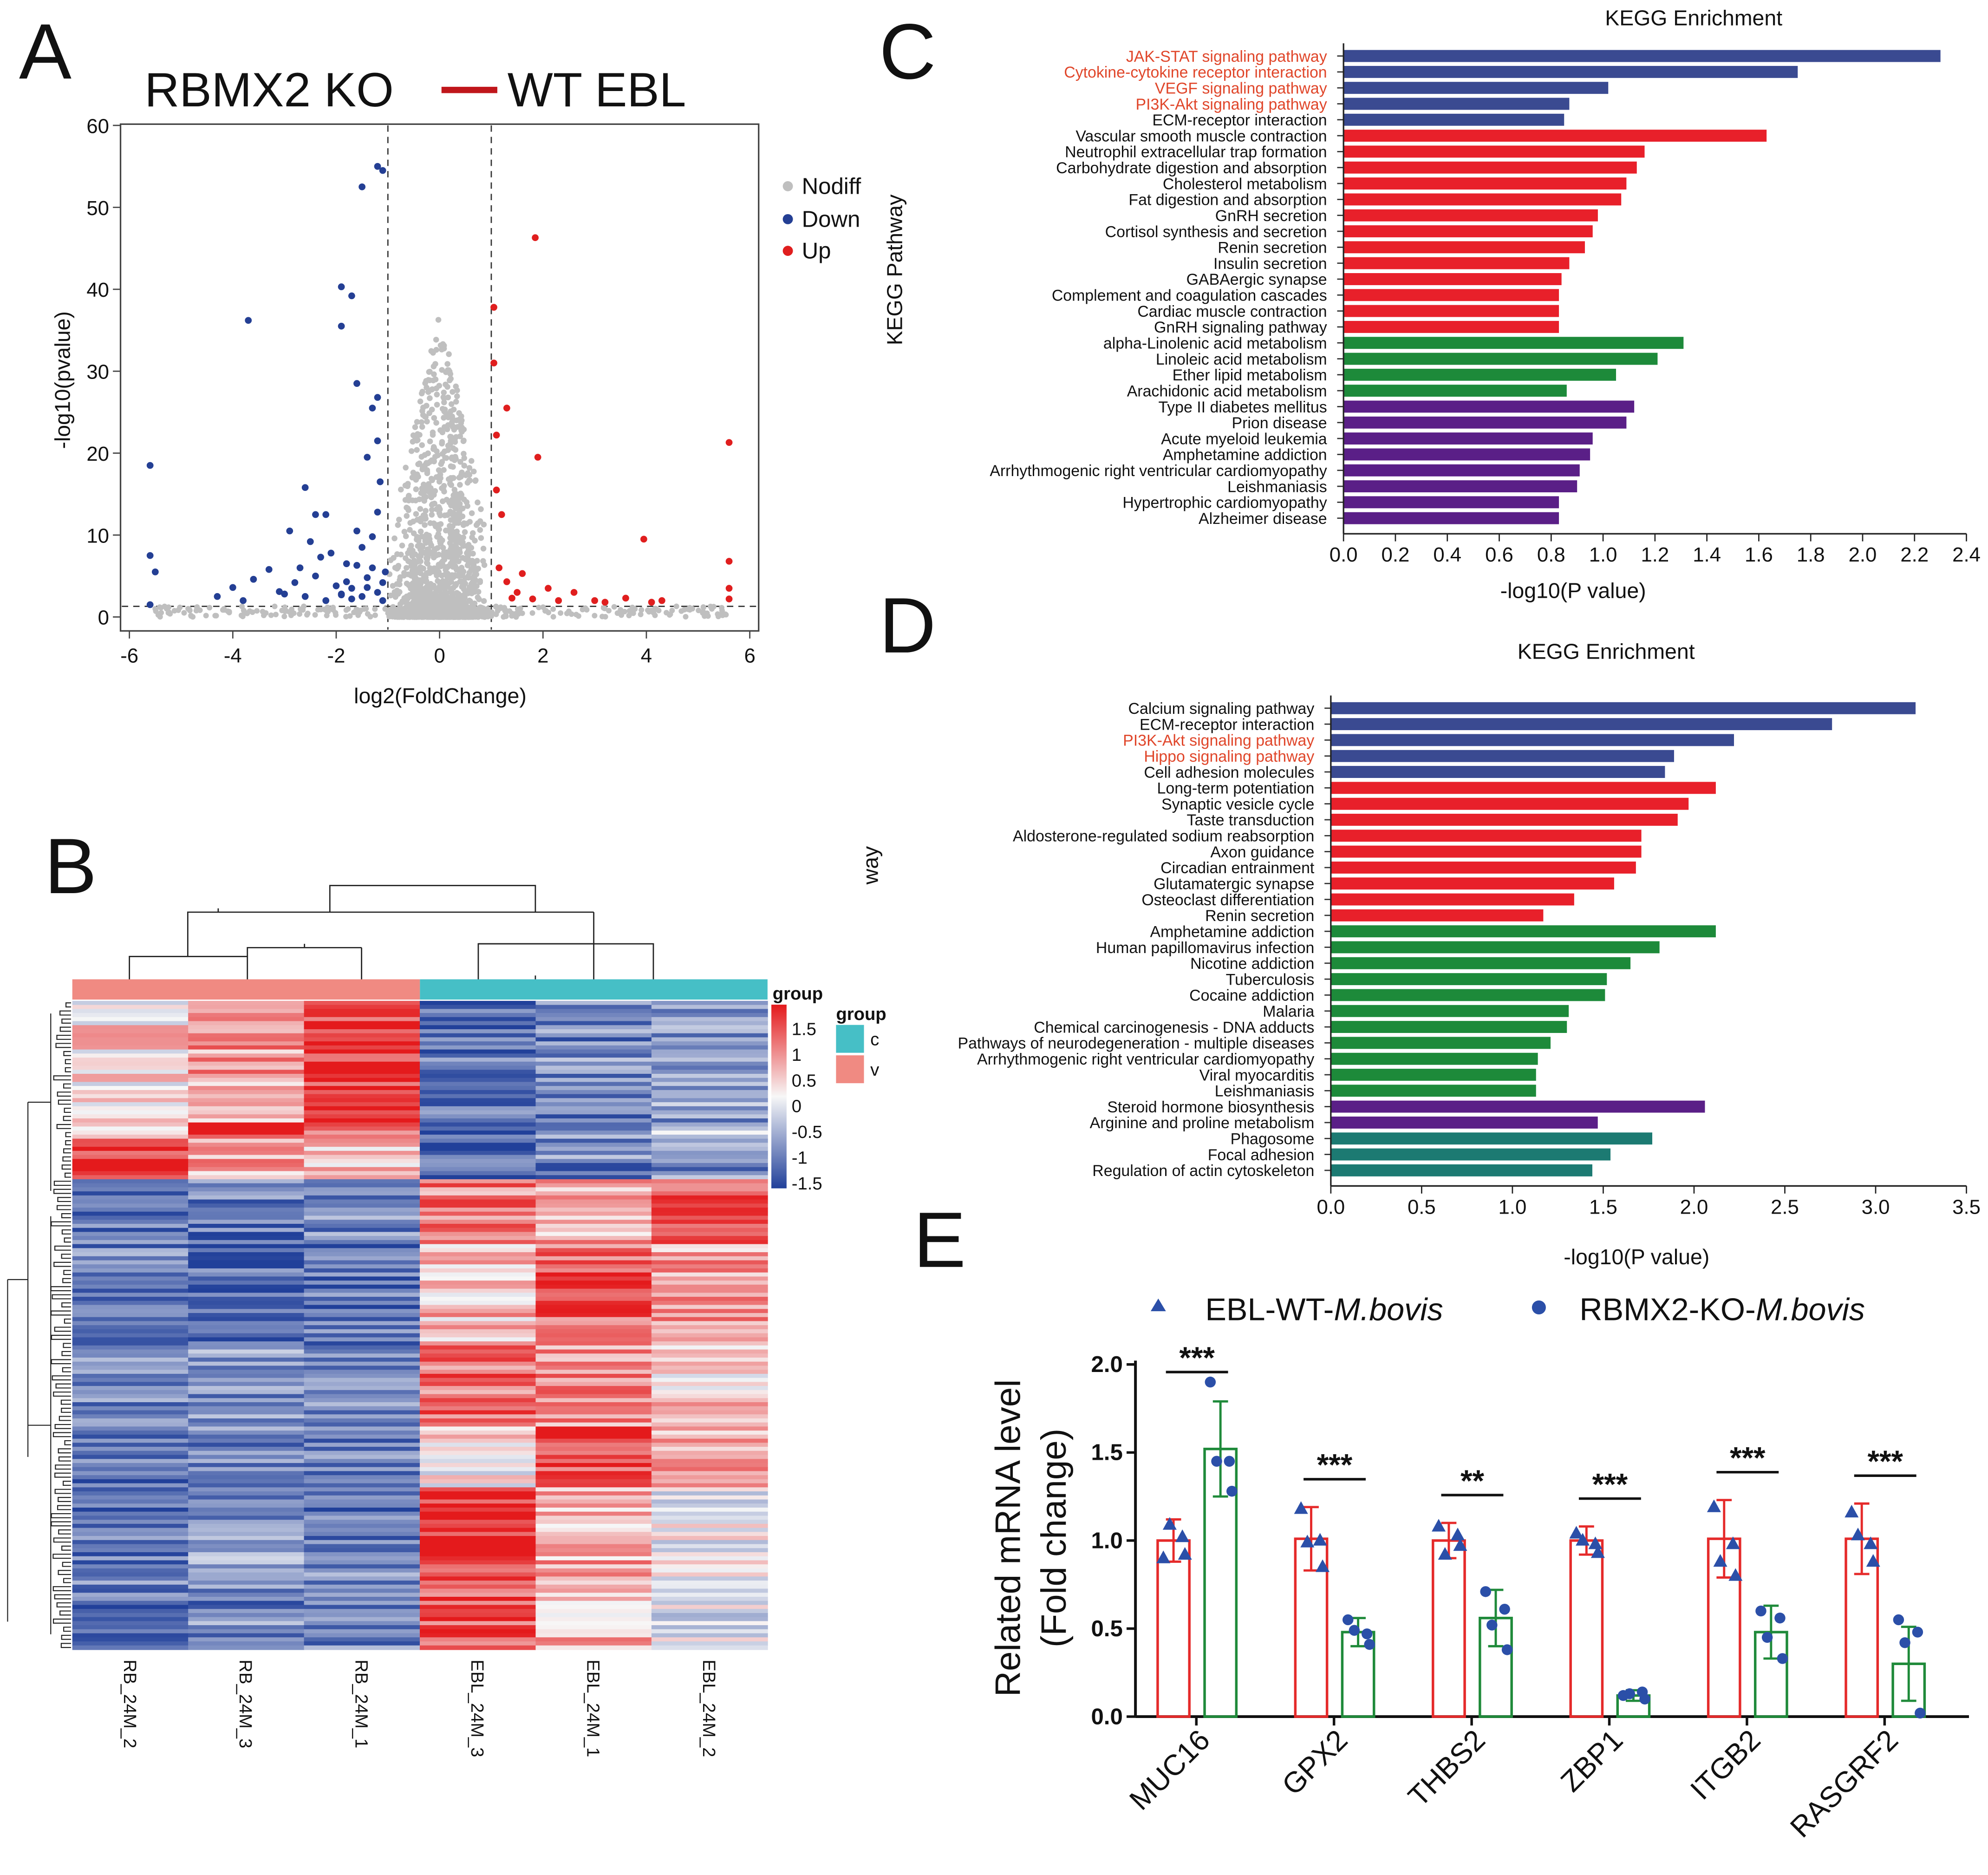 The height and width of the screenshot is (1875, 1988). What do you see at coordinates (1259, 916) in the screenshot?
I see `kegg_d-bar-label: Renin secretion` at bounding box center [1259, 916].